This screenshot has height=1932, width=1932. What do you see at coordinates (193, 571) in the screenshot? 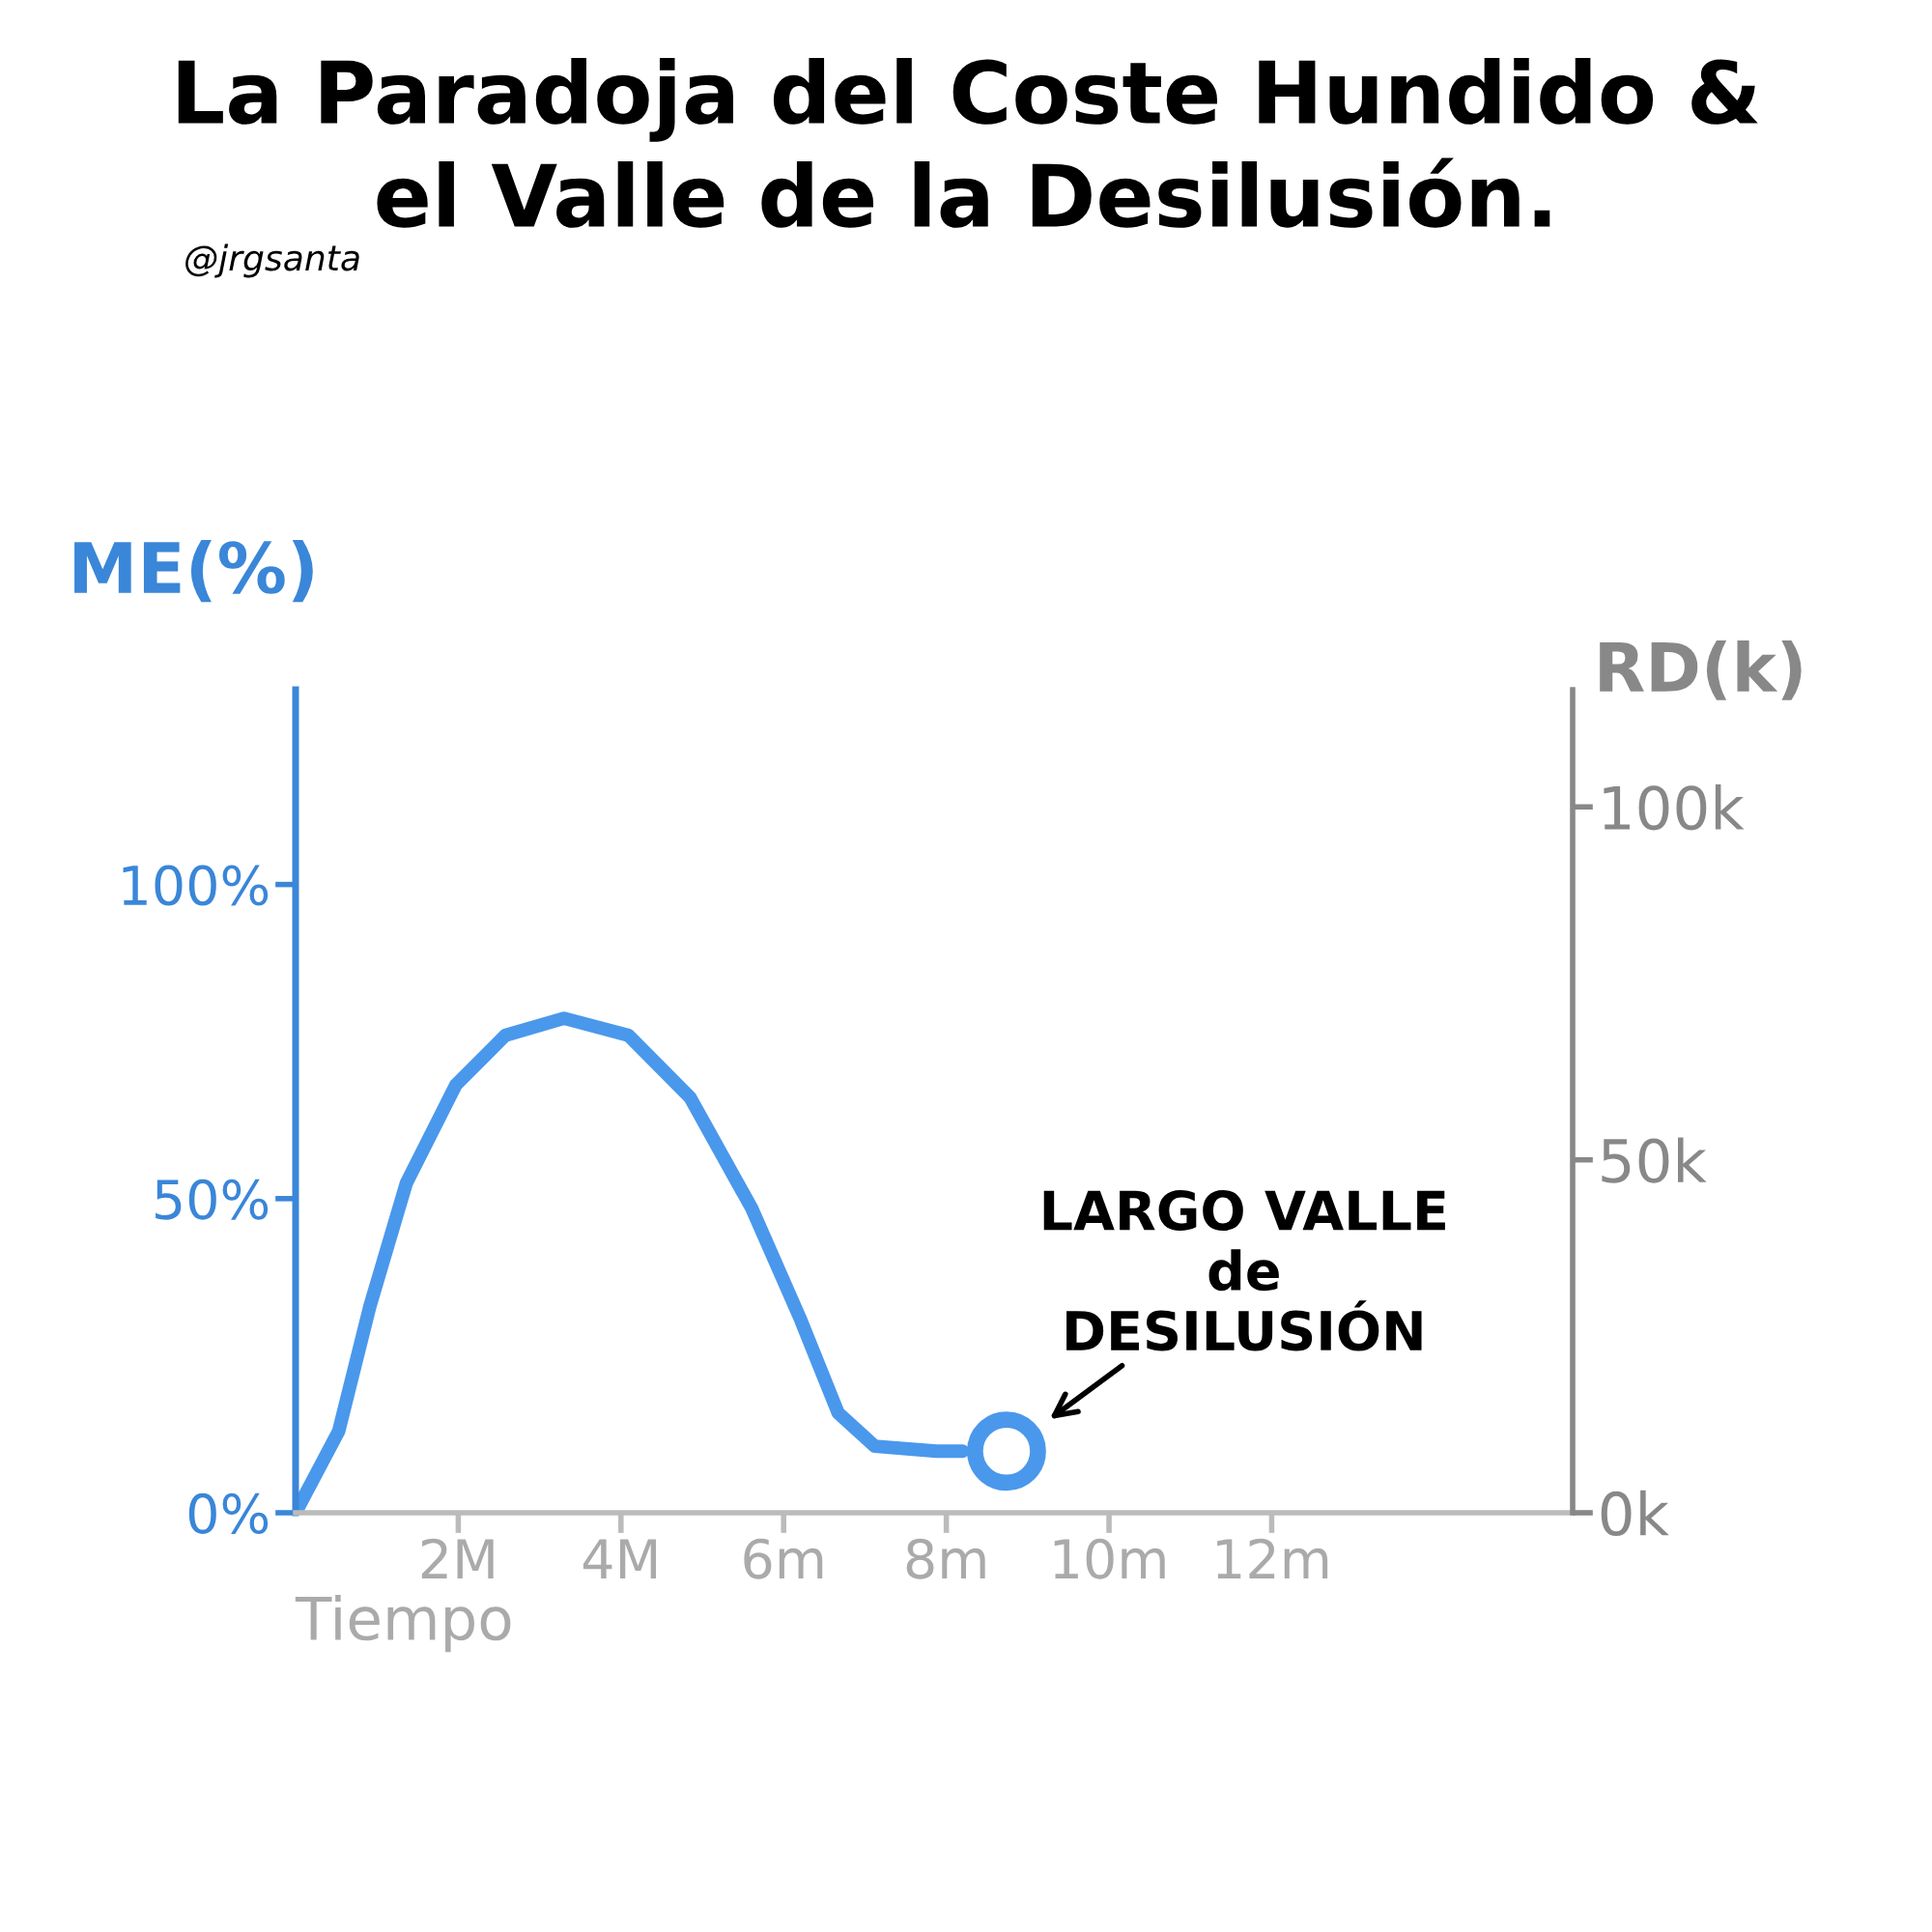
I see `y-axis-title: ME(%)` at bounding box center [193, 571].